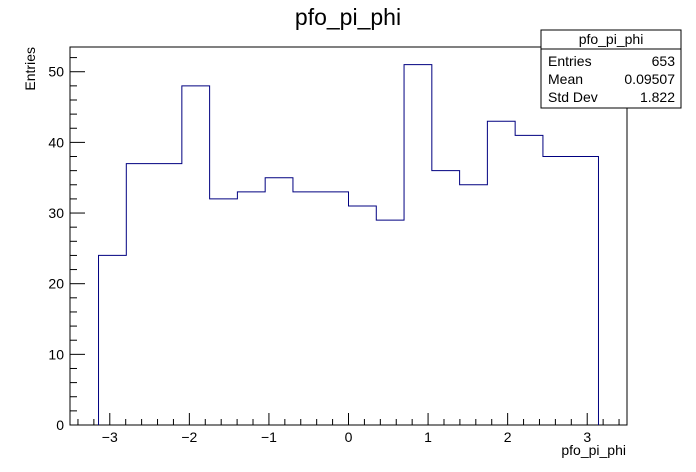 Image resolution: width=696 pixels, height=472 pixels. Describe the element at coordinates (428, 437) in the screenshot. I see `x-tick-label: 1` at that location.